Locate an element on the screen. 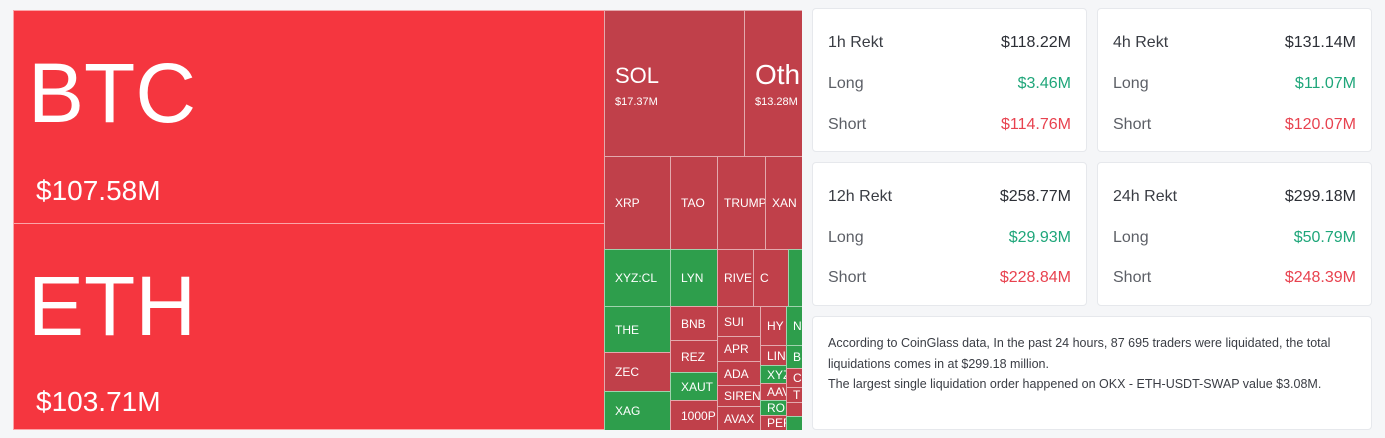 This screenshot has height=438, width=1385. tile-t: T is located at coordinates (794, 395).